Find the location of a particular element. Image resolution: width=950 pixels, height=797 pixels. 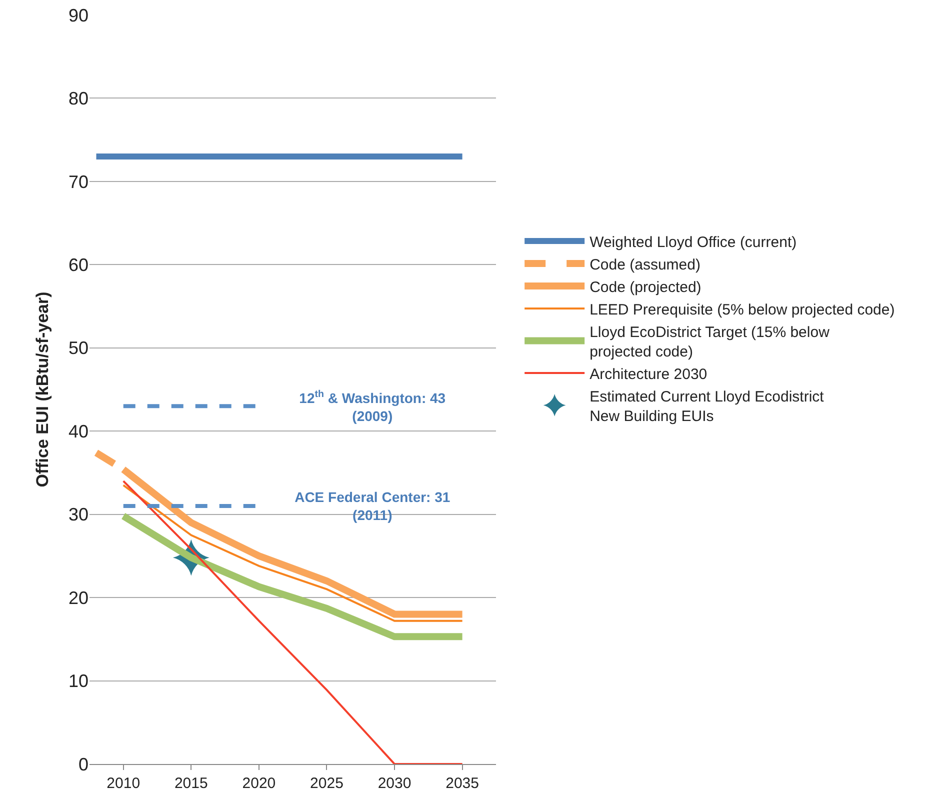

x-tick-label: 2030 is located at coordinates (395, 783).